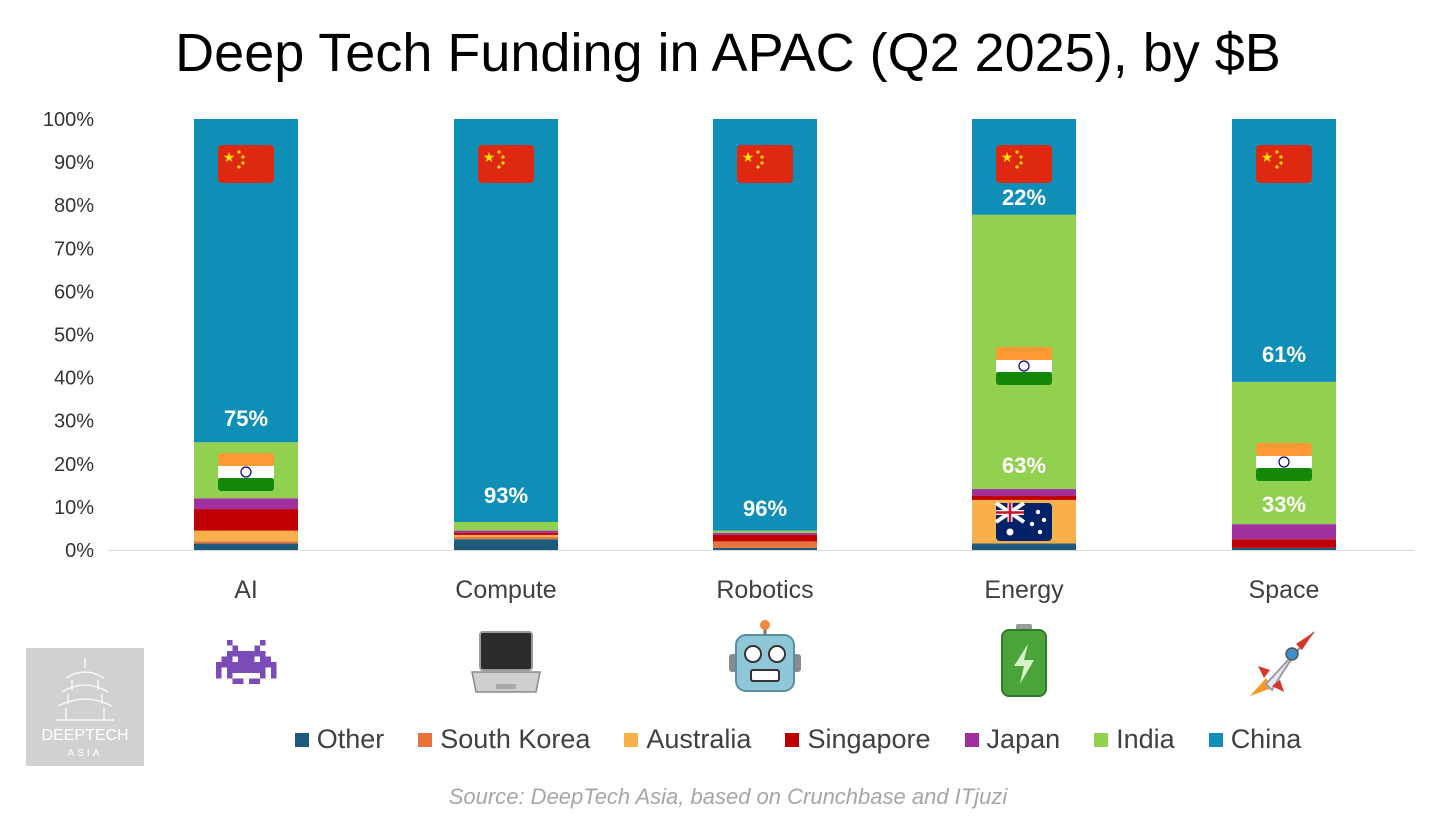 This screenshot has width=1456, height=819. Describe the element at coordinates (1284, 462) in the screenshot. I see `india-flag-icon` at that location.